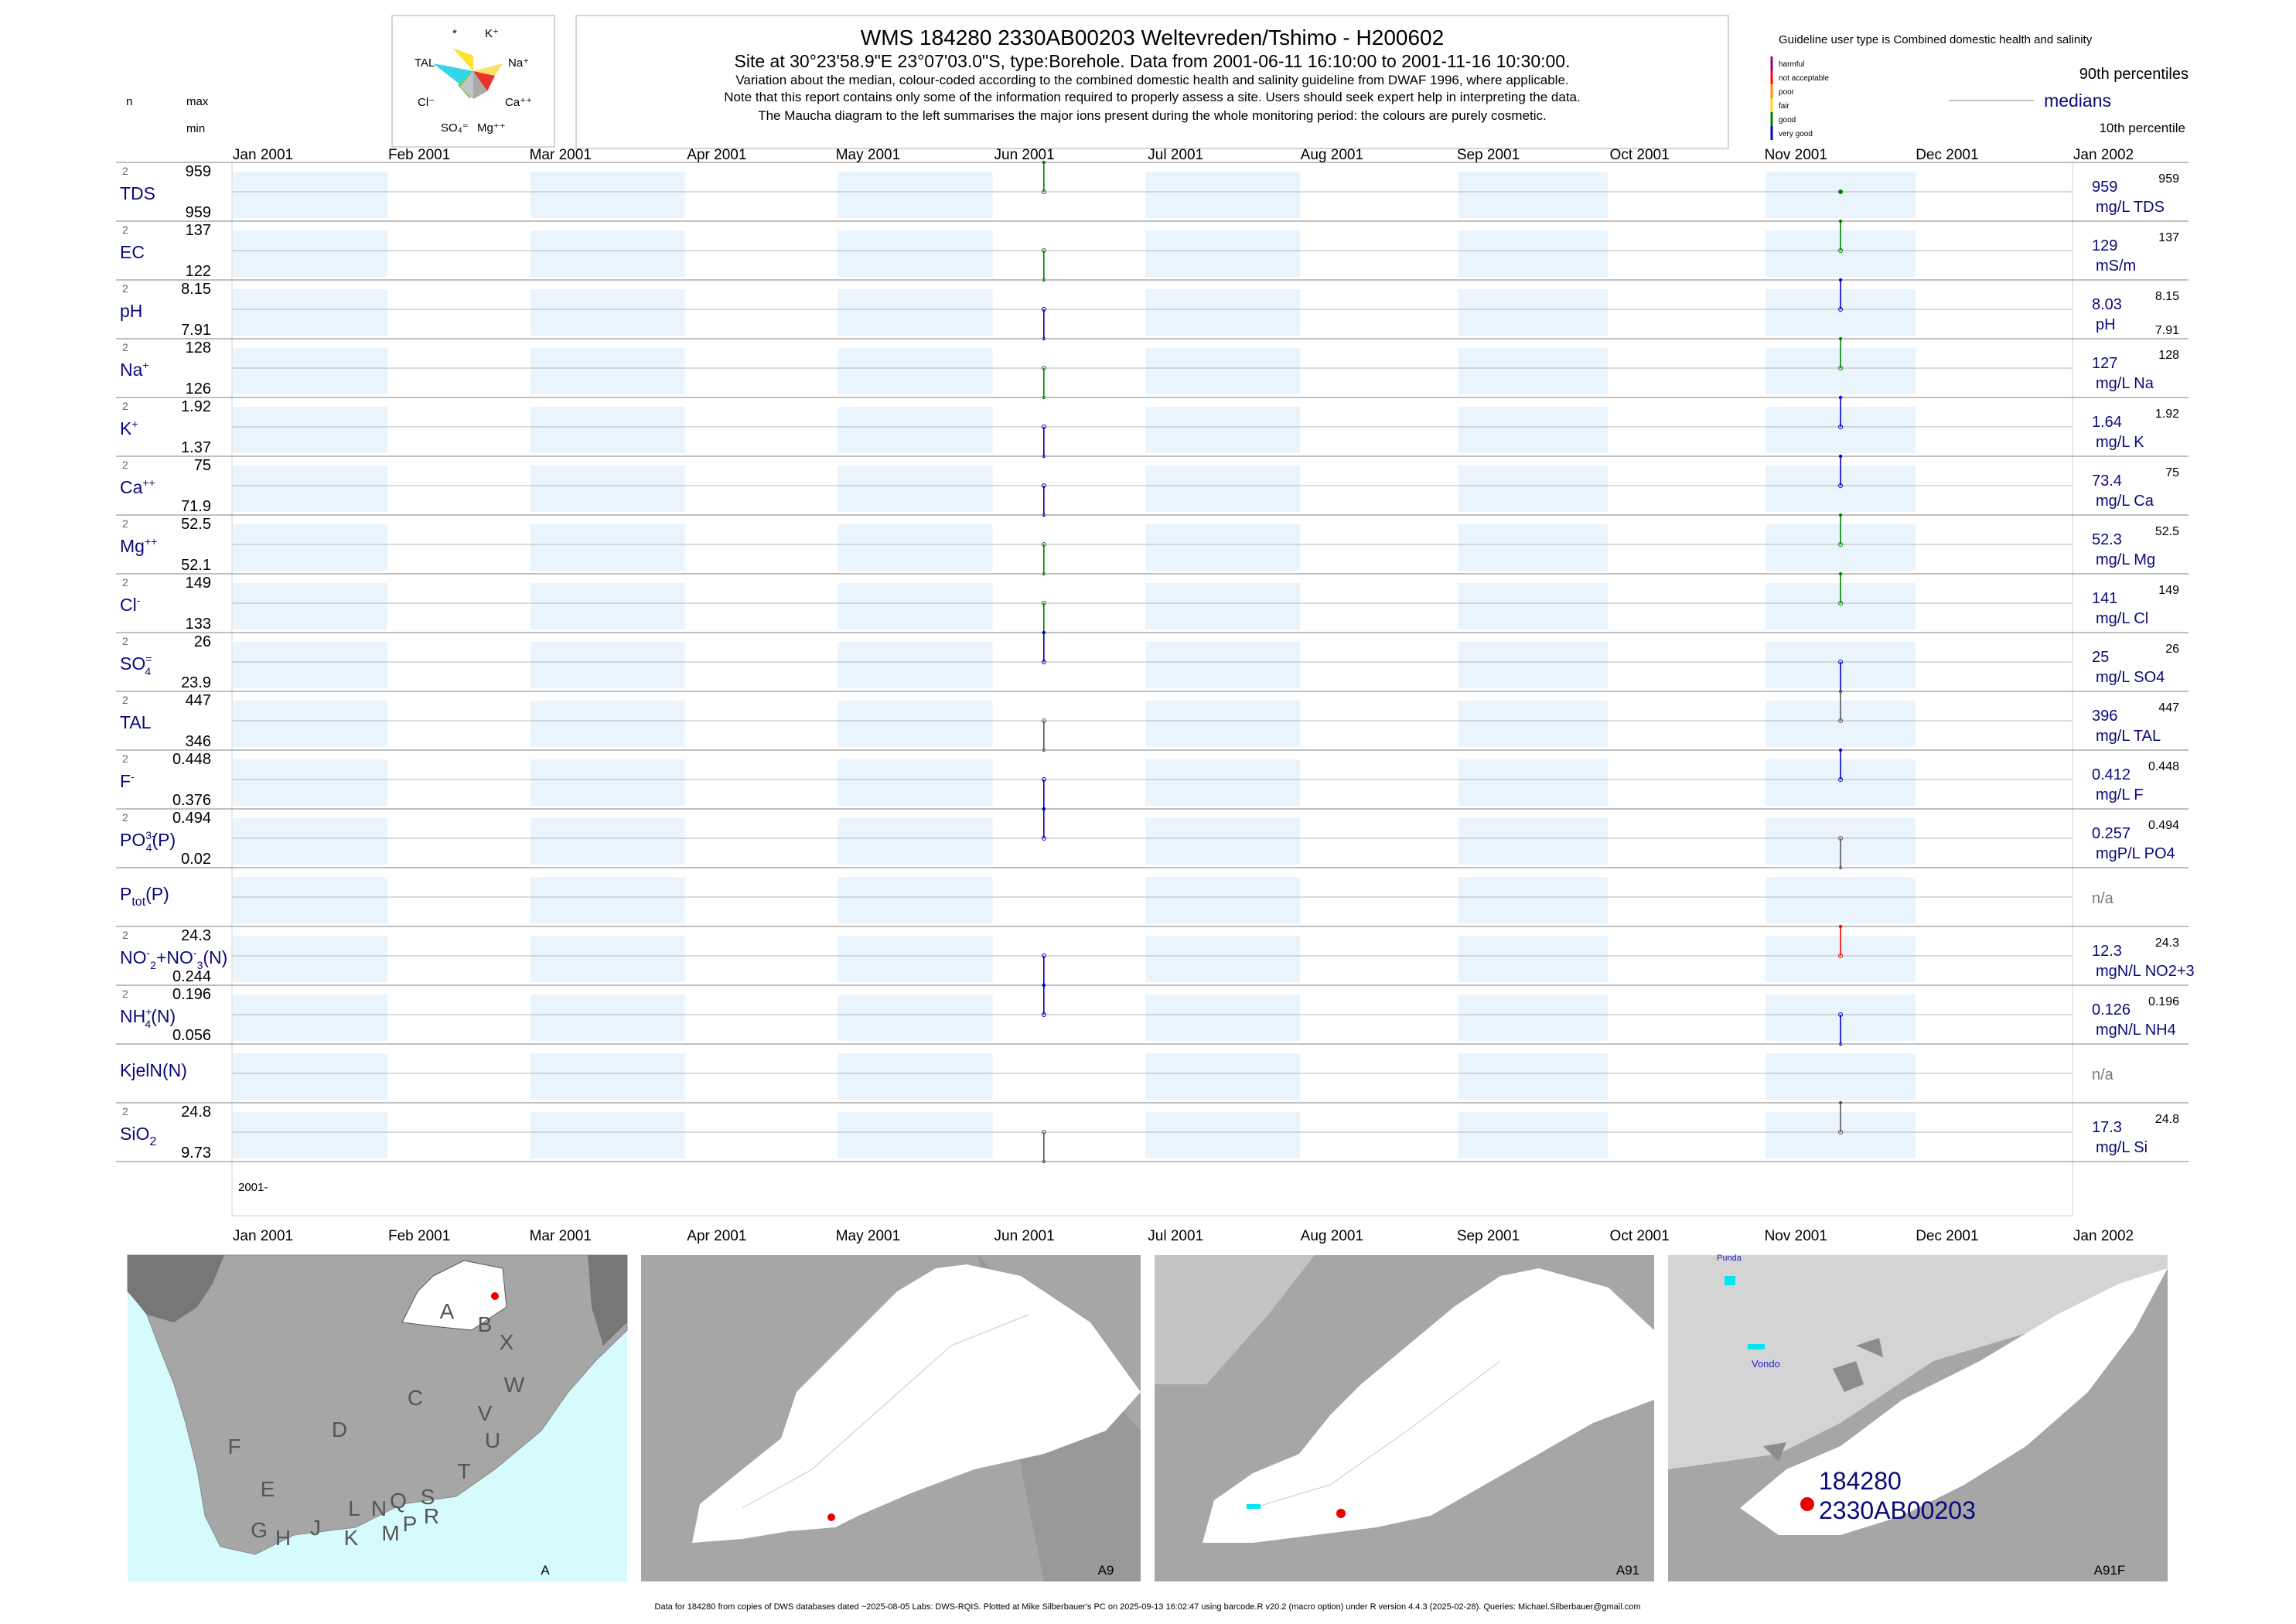 Image resolution: width=2296 pixels, height=1624 pixels. What do you see at coordinates (2128, 736) in the screenshot?
I see `panel-unit: mg/L TAL` at bounding box center [2128, 736].